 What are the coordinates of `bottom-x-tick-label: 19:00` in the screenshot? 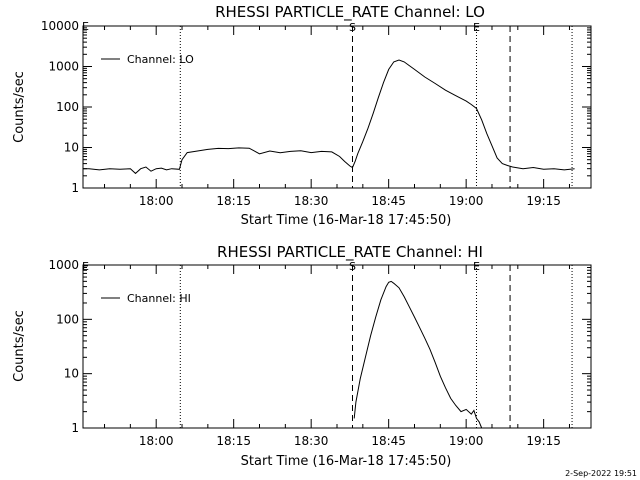 It's located at (466, 441).